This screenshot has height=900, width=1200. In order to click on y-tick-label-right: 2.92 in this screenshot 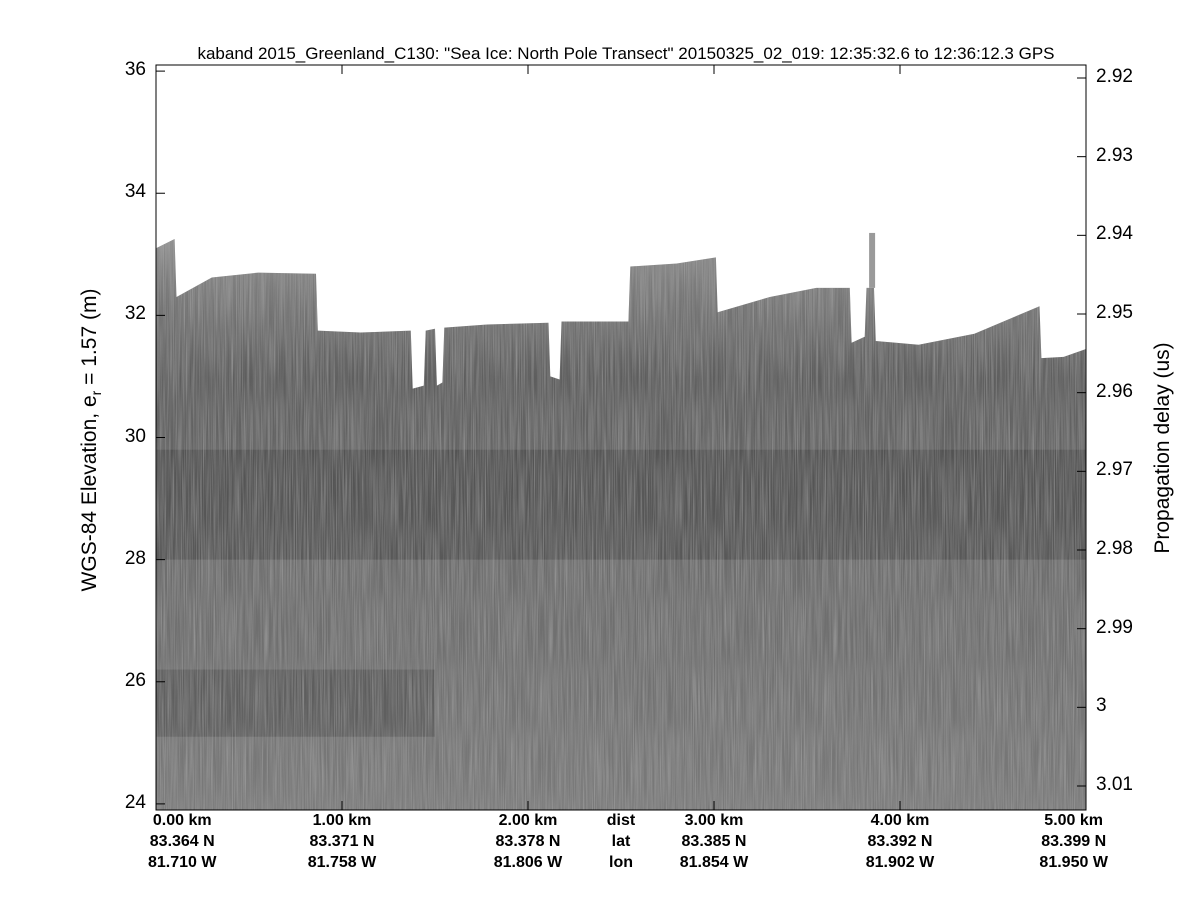, I will do `click(1114, 76)`.